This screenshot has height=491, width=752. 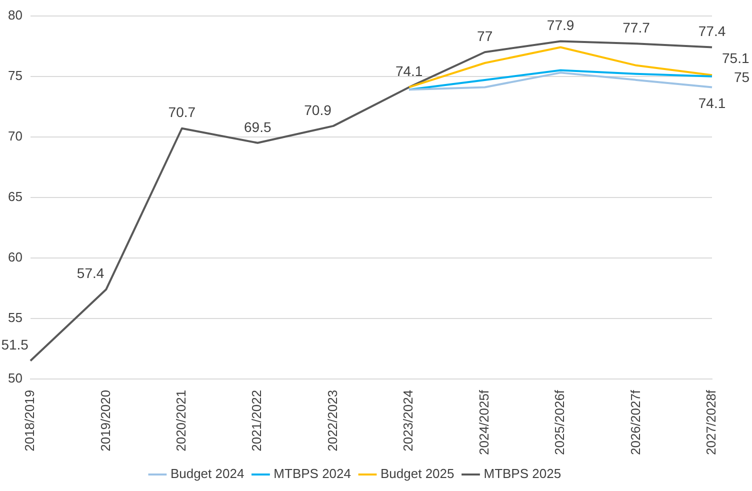 I want to click on y-tick-label: 55, so click(x=15, y=317).